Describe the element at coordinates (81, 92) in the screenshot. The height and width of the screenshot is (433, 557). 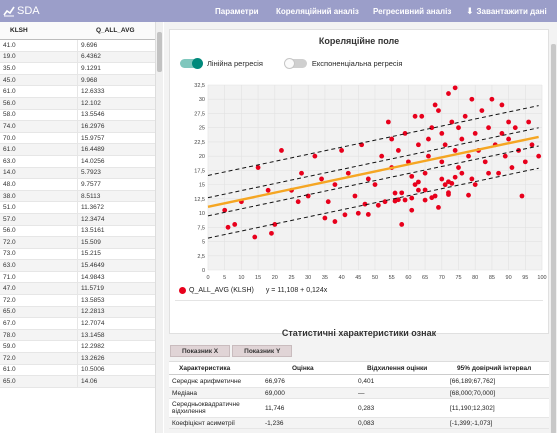
I see `table-row: 61.0 12.6333` at that location.